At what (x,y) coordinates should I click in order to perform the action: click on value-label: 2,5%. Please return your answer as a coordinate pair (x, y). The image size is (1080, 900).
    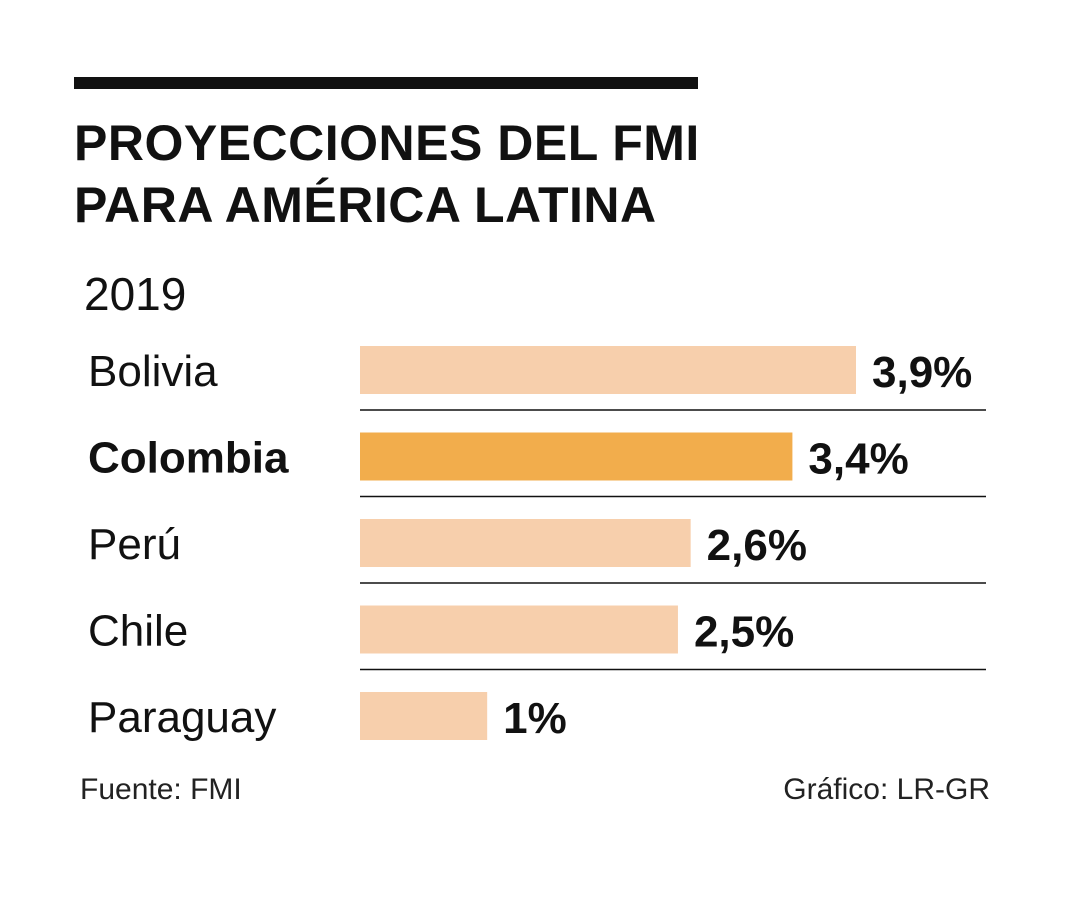
    Looking at the image, I should click on (744, 632).